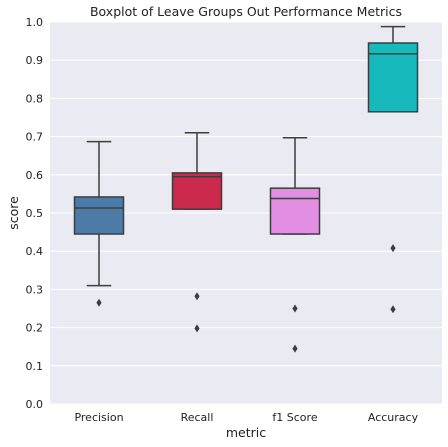 The width and height of the screenshot is (448, 447). What do you see at coordinates (197, 232) in the screenshot?
I see `box-recall` at bounding box center [197, 232].